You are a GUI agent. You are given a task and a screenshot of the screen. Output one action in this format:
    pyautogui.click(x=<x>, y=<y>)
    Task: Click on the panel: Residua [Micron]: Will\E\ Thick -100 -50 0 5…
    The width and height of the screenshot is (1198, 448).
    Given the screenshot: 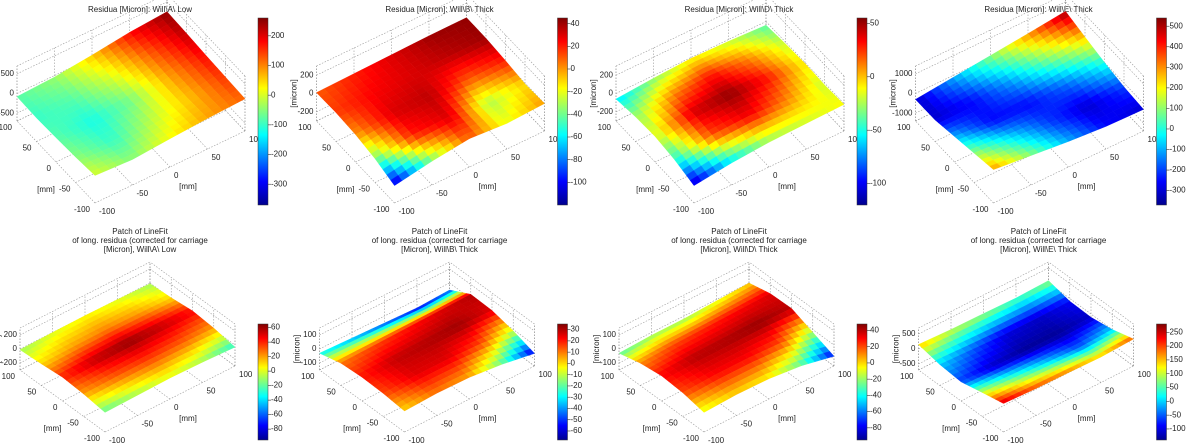 What is the action you would take?
    pyautogui.click(x=1037, y=108)
    